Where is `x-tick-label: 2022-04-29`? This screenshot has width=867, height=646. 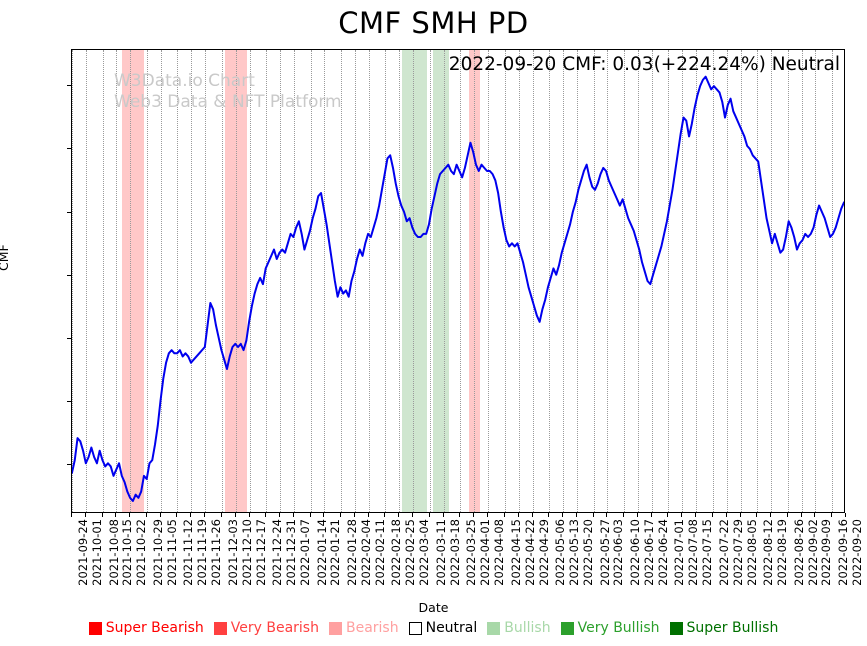 x-tick-label: 2022-04-29 is located at coordinates (543, 552).